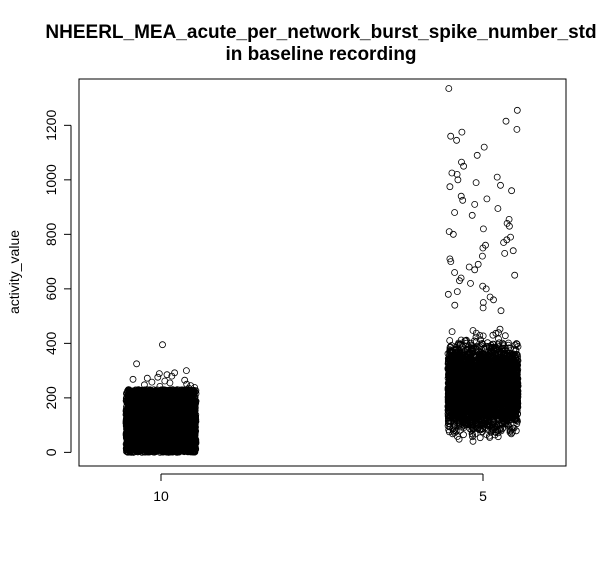  Describe the element at coordinates (320, 54) in the screenshot. I see `chart-subtitle: in baseline recording` at that location.